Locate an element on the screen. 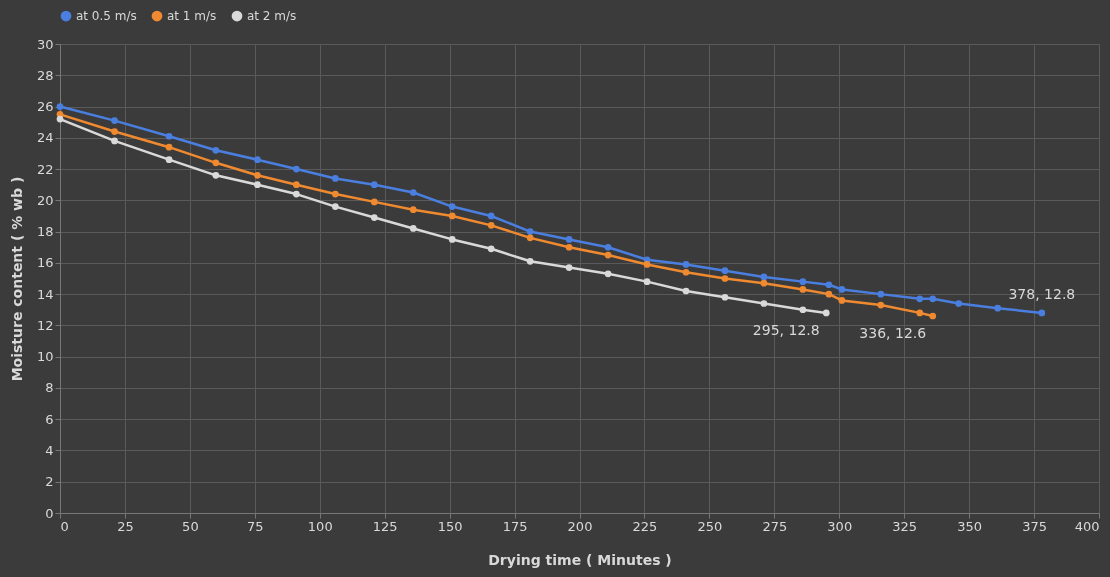 The height and width of the screenshot is (577, 1110). y-tick-label: 0 is located at coordinates (49, 513).